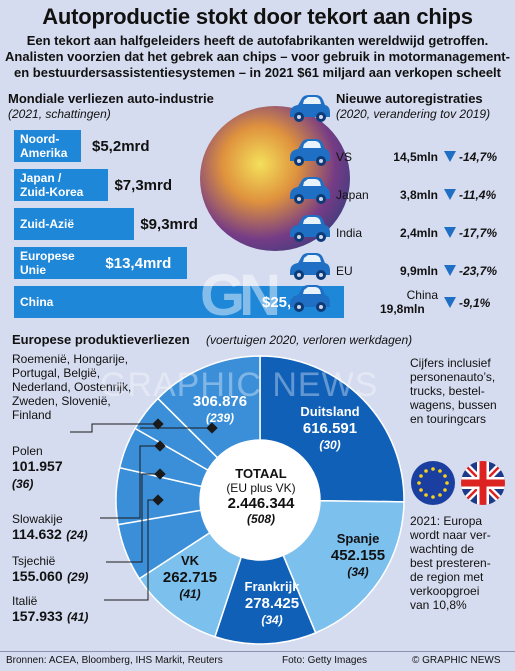 The height and width of the screenshot is (671, 515). Describe the element at coordinates (478, 157) in the screenshot. I see `registration-change: -14,7%` at that location.